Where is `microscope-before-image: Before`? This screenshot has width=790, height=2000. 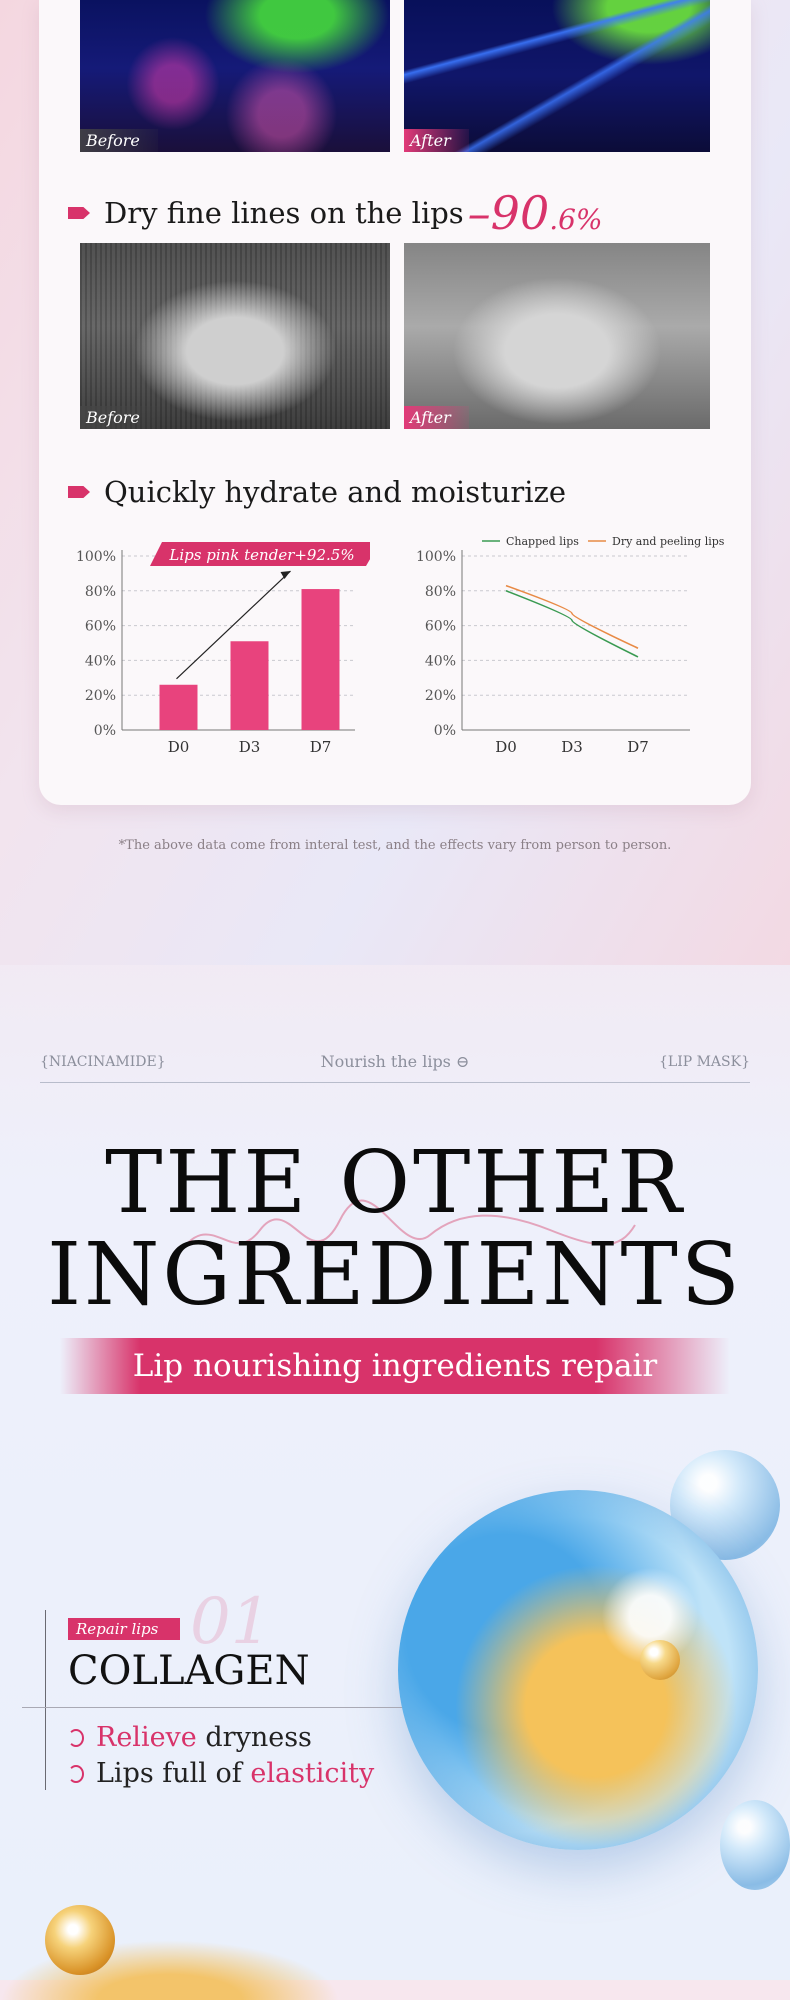 microscope-before-image: Before is located at coordinates (235, 76).